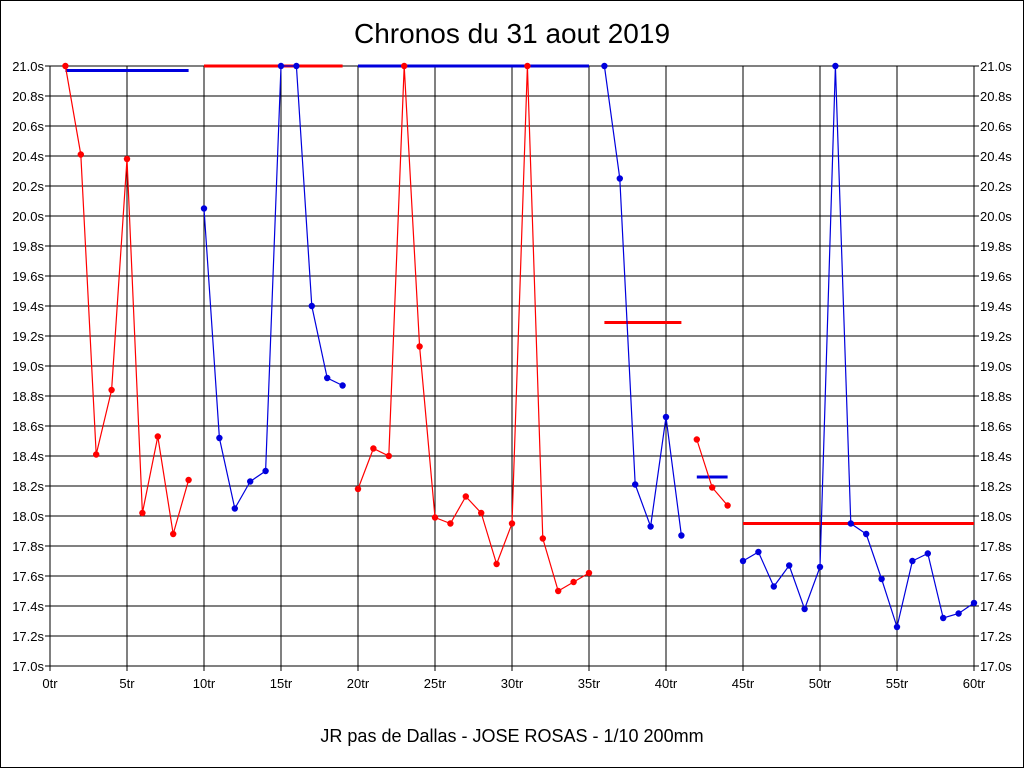  What do you see at coordinates (996, 576) in the screenshot?
I see `y-tick-label-right: 17.6s` at bounding box center [996, 576].